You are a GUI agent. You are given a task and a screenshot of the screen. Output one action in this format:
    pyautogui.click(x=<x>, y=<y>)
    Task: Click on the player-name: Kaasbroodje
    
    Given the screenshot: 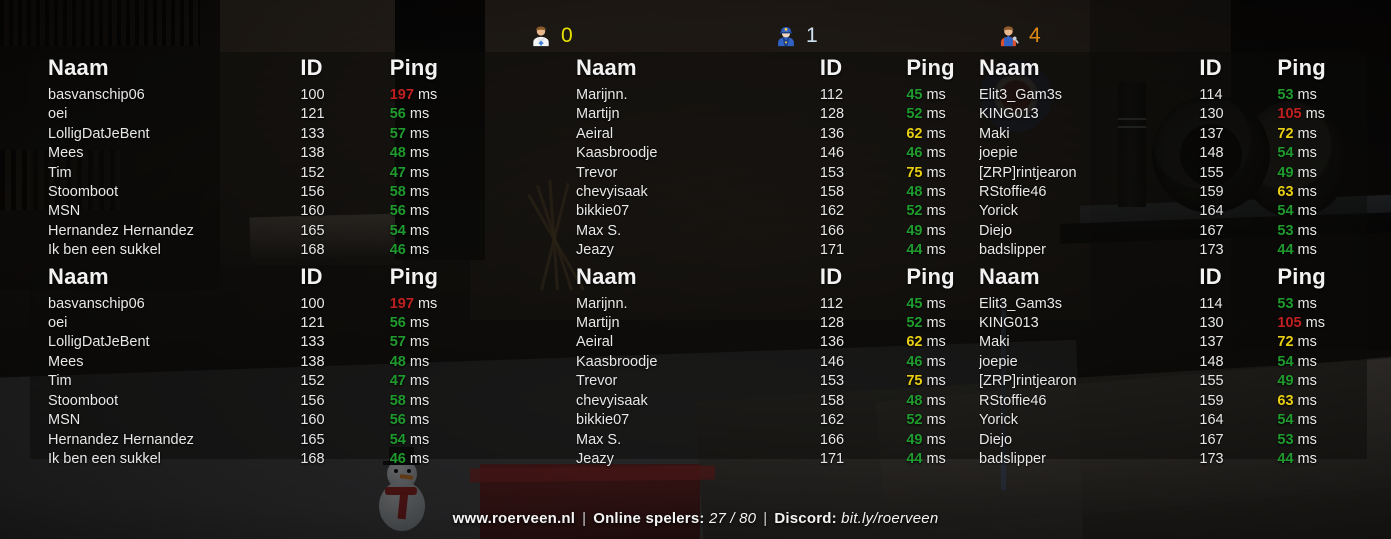 What is the action you would take?
    pyautogui.click(x=617, y=153)
    